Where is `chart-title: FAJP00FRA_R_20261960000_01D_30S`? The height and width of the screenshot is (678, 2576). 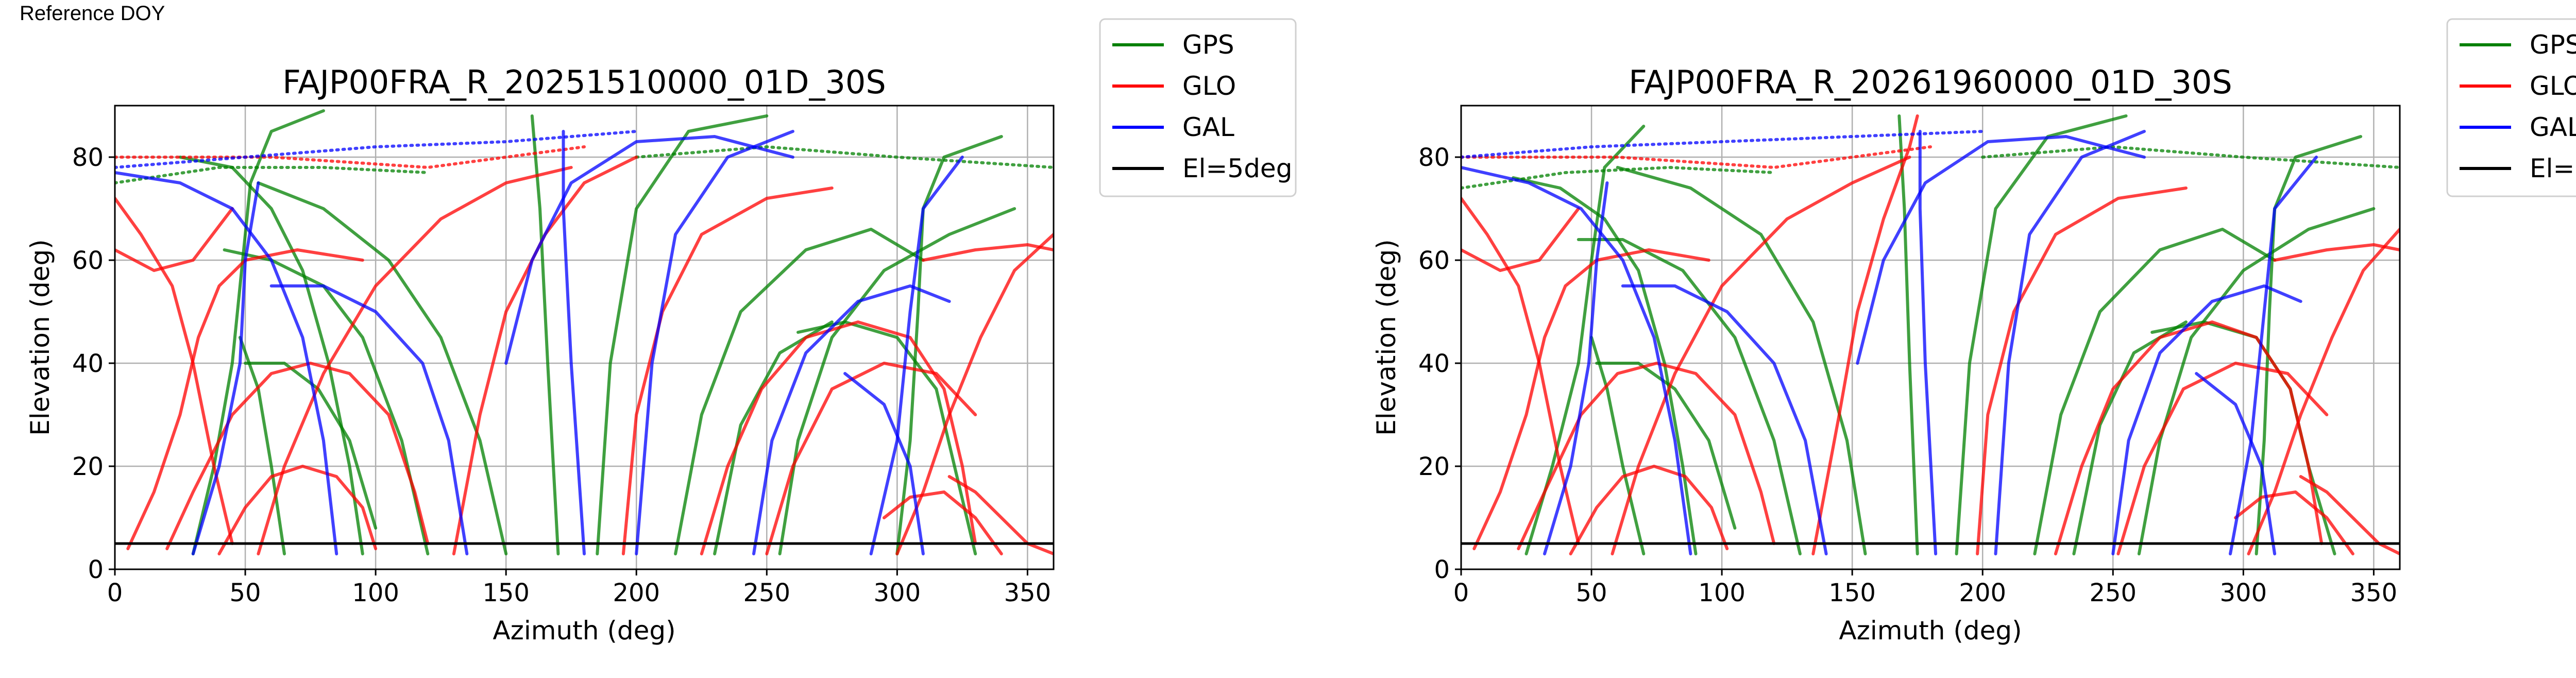
chart-title: FAJP00FRA_R_20261960000_01D_30S is located at coordinates (1930, 82).